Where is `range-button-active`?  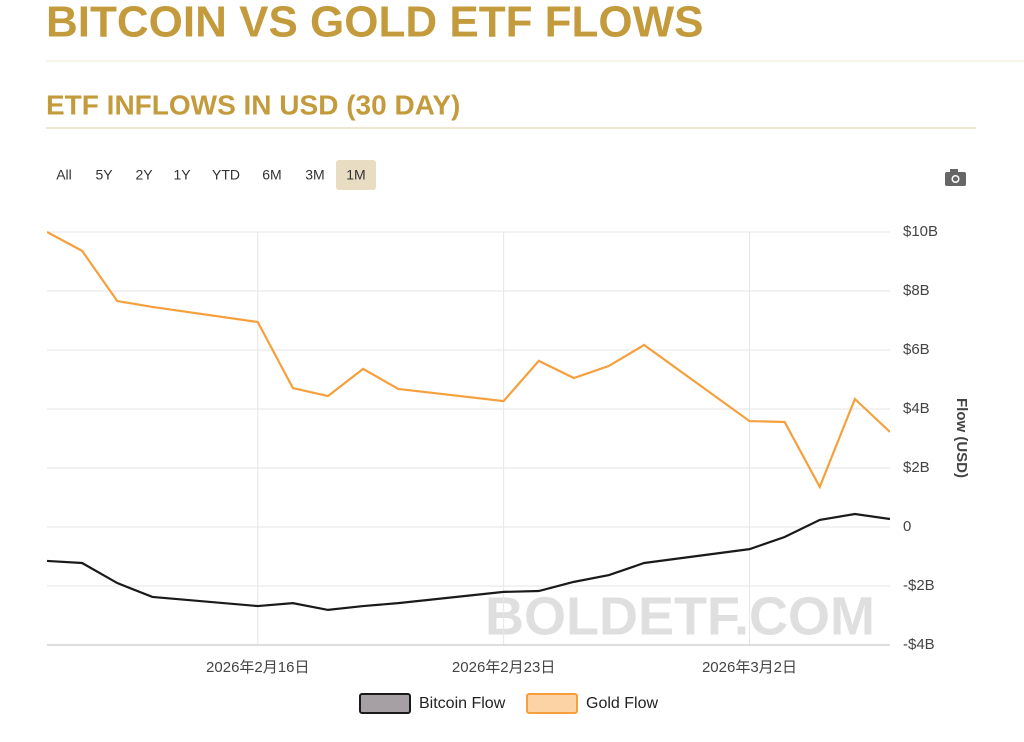
range-button-active is located at coordinates (356, 175).